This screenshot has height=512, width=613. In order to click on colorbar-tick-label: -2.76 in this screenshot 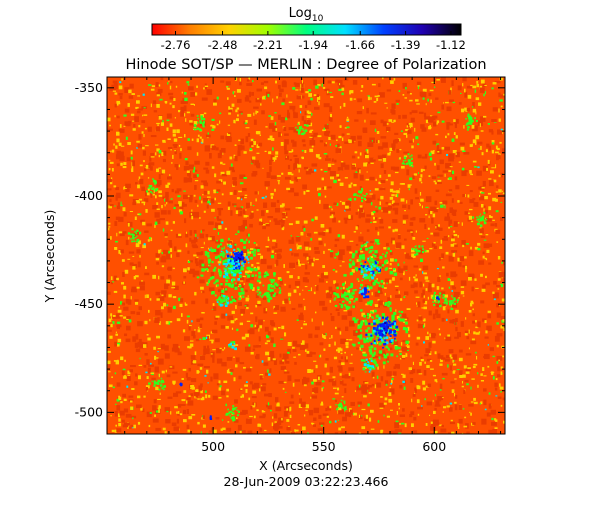, I will do `click(176, 45)`.